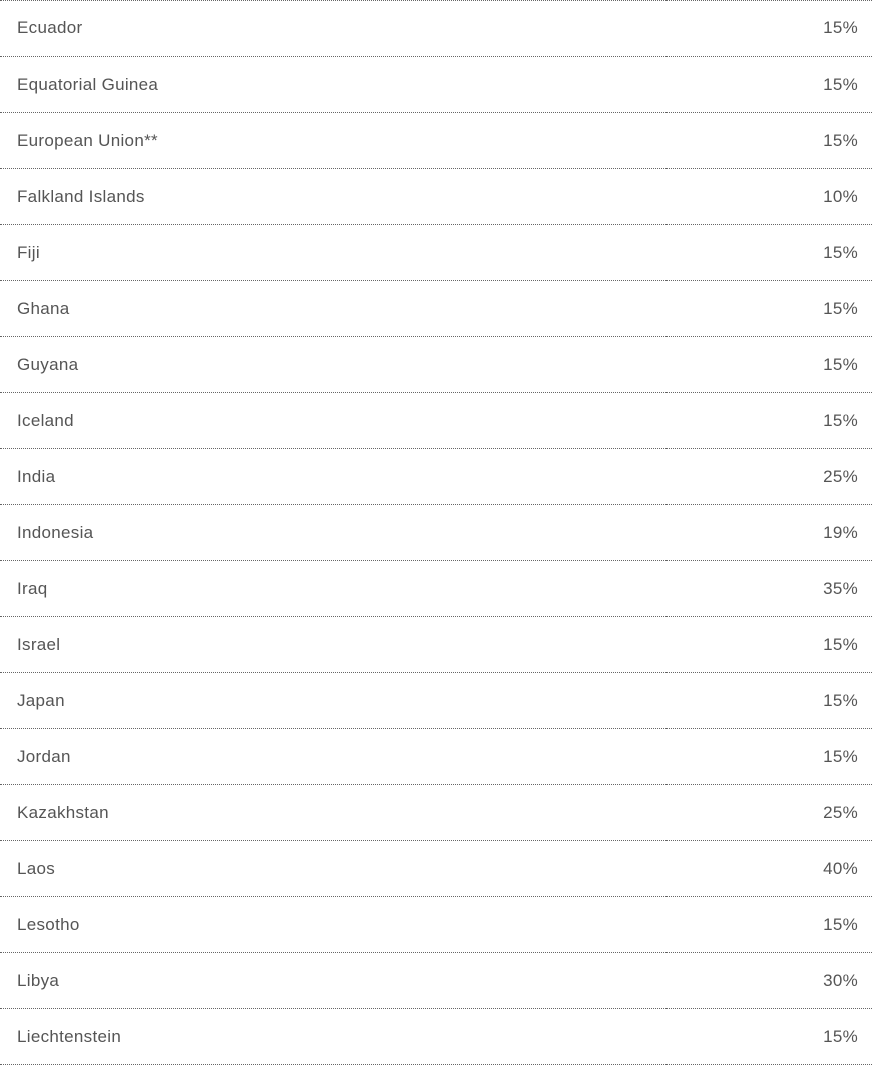 The height and width of the screenshot is (1084, 880). I want to click on country-label: Japan, so click(41, 700).